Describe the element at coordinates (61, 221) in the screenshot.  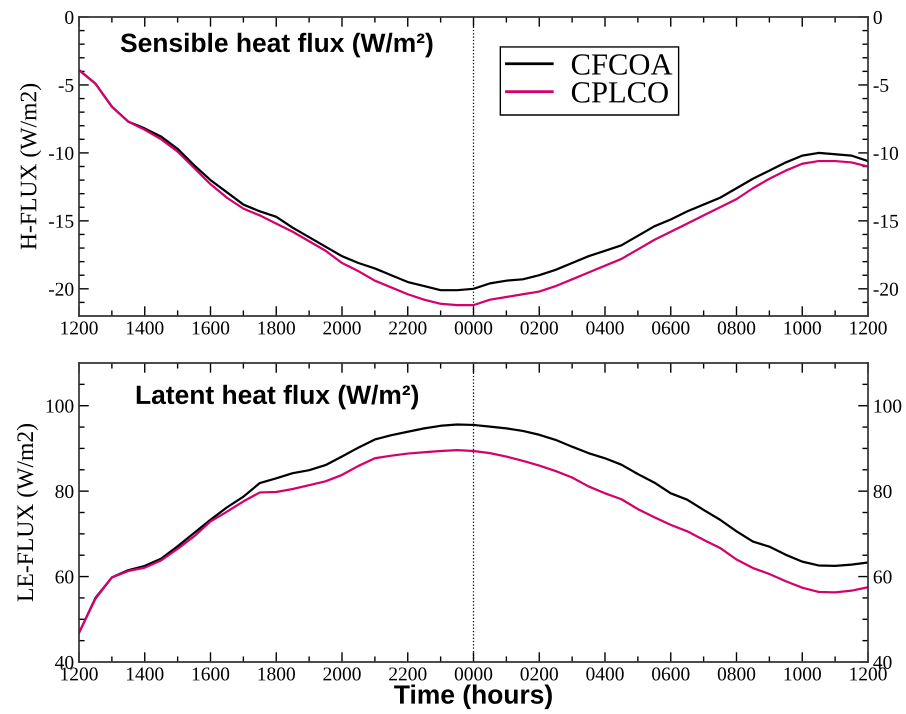
I see `y-tick-label: -15` at that location.